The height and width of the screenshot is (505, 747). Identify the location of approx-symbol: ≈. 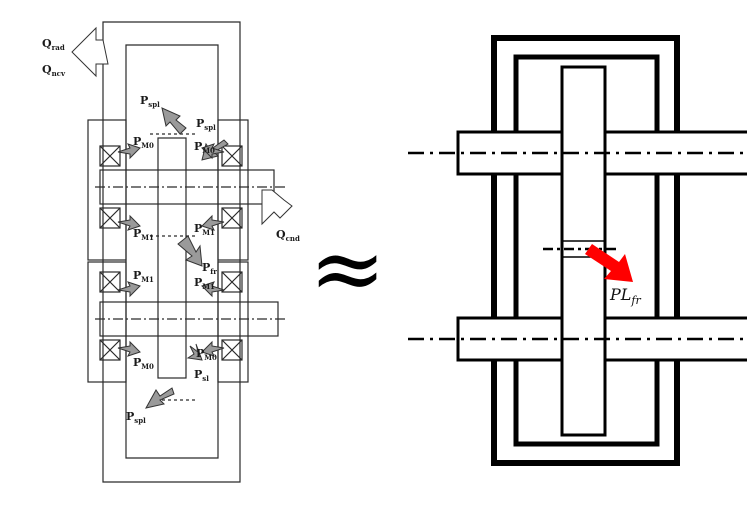
(347, 268).